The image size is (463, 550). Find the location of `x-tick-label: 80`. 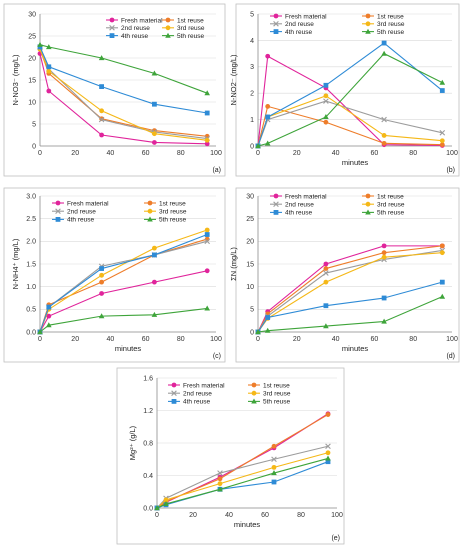

x-tick-label: 80 is located at coordinates (301, 515).